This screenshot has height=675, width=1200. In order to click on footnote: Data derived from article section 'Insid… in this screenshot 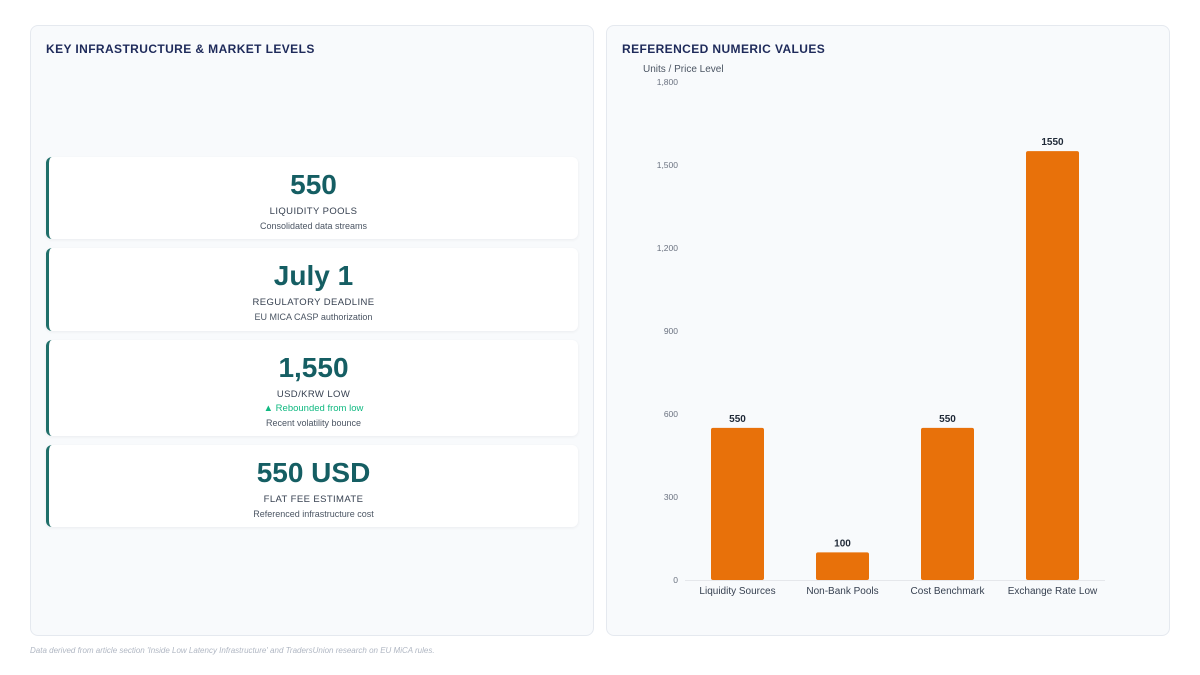, I will do `click(232, 650)`.